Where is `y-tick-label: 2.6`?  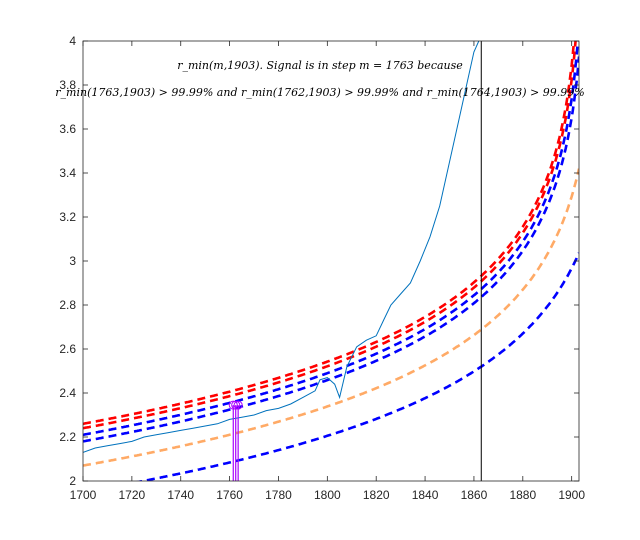
y-tick-label: 2.6 is located at coordinates (67, 349).